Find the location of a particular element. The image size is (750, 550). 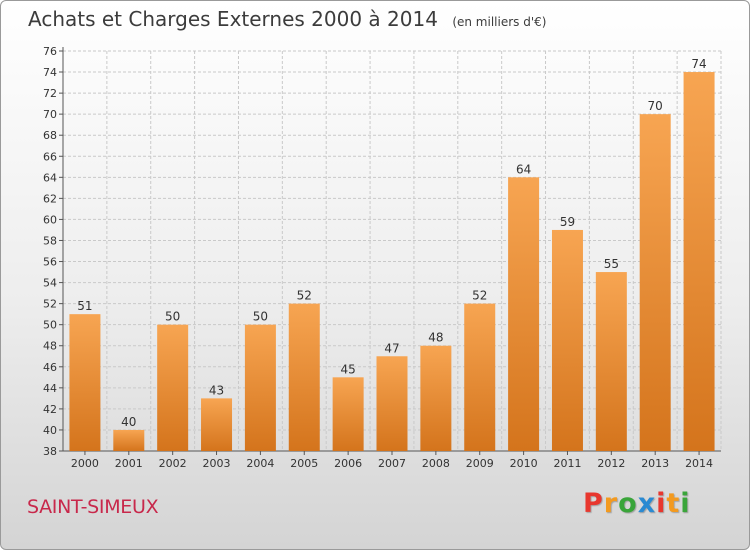

bar-value-label: 70 is located at coordinates (655, 106).